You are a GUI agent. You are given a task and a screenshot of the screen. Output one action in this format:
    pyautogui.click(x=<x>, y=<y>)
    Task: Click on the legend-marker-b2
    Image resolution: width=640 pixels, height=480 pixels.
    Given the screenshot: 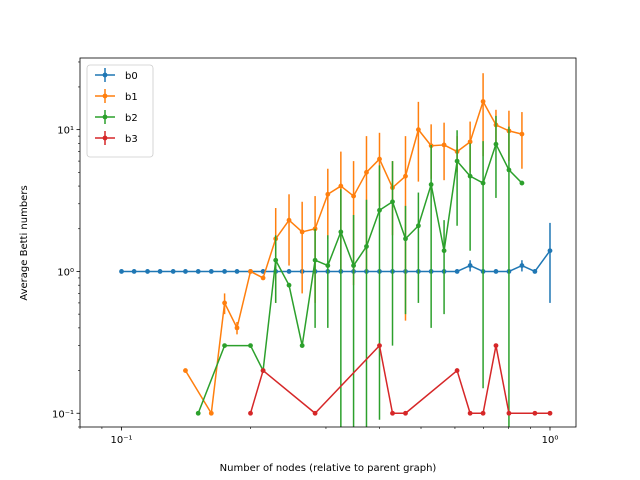 What is the action you would take?
    pyautogui.click(x=105, y=117)
    